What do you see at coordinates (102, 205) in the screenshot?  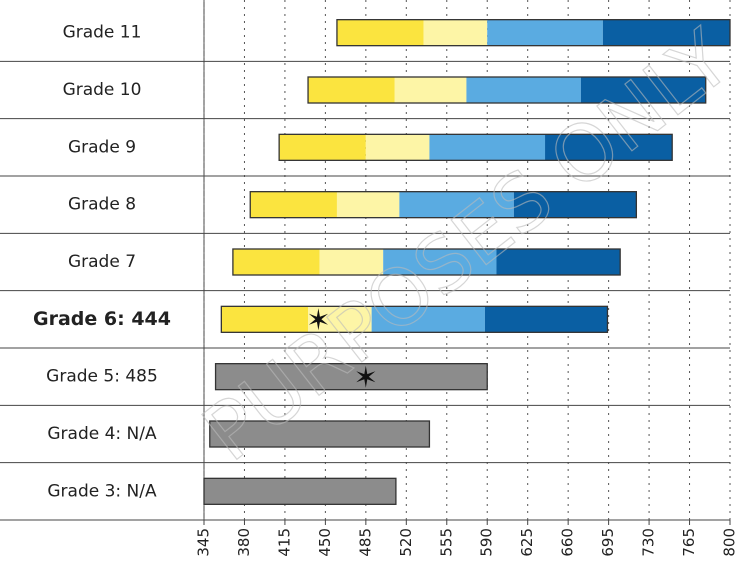 I see `row-label: Grade 8` at bounding box center [102, 205].